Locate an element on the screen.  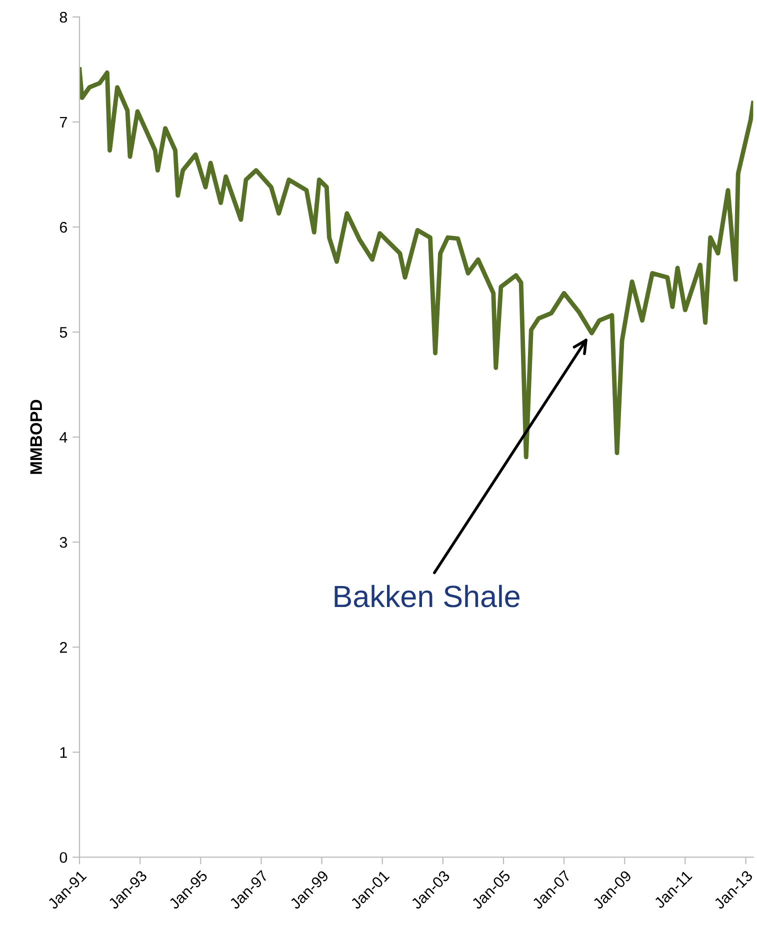
y-tick-label: 4 is located at coordinates (64, 437).